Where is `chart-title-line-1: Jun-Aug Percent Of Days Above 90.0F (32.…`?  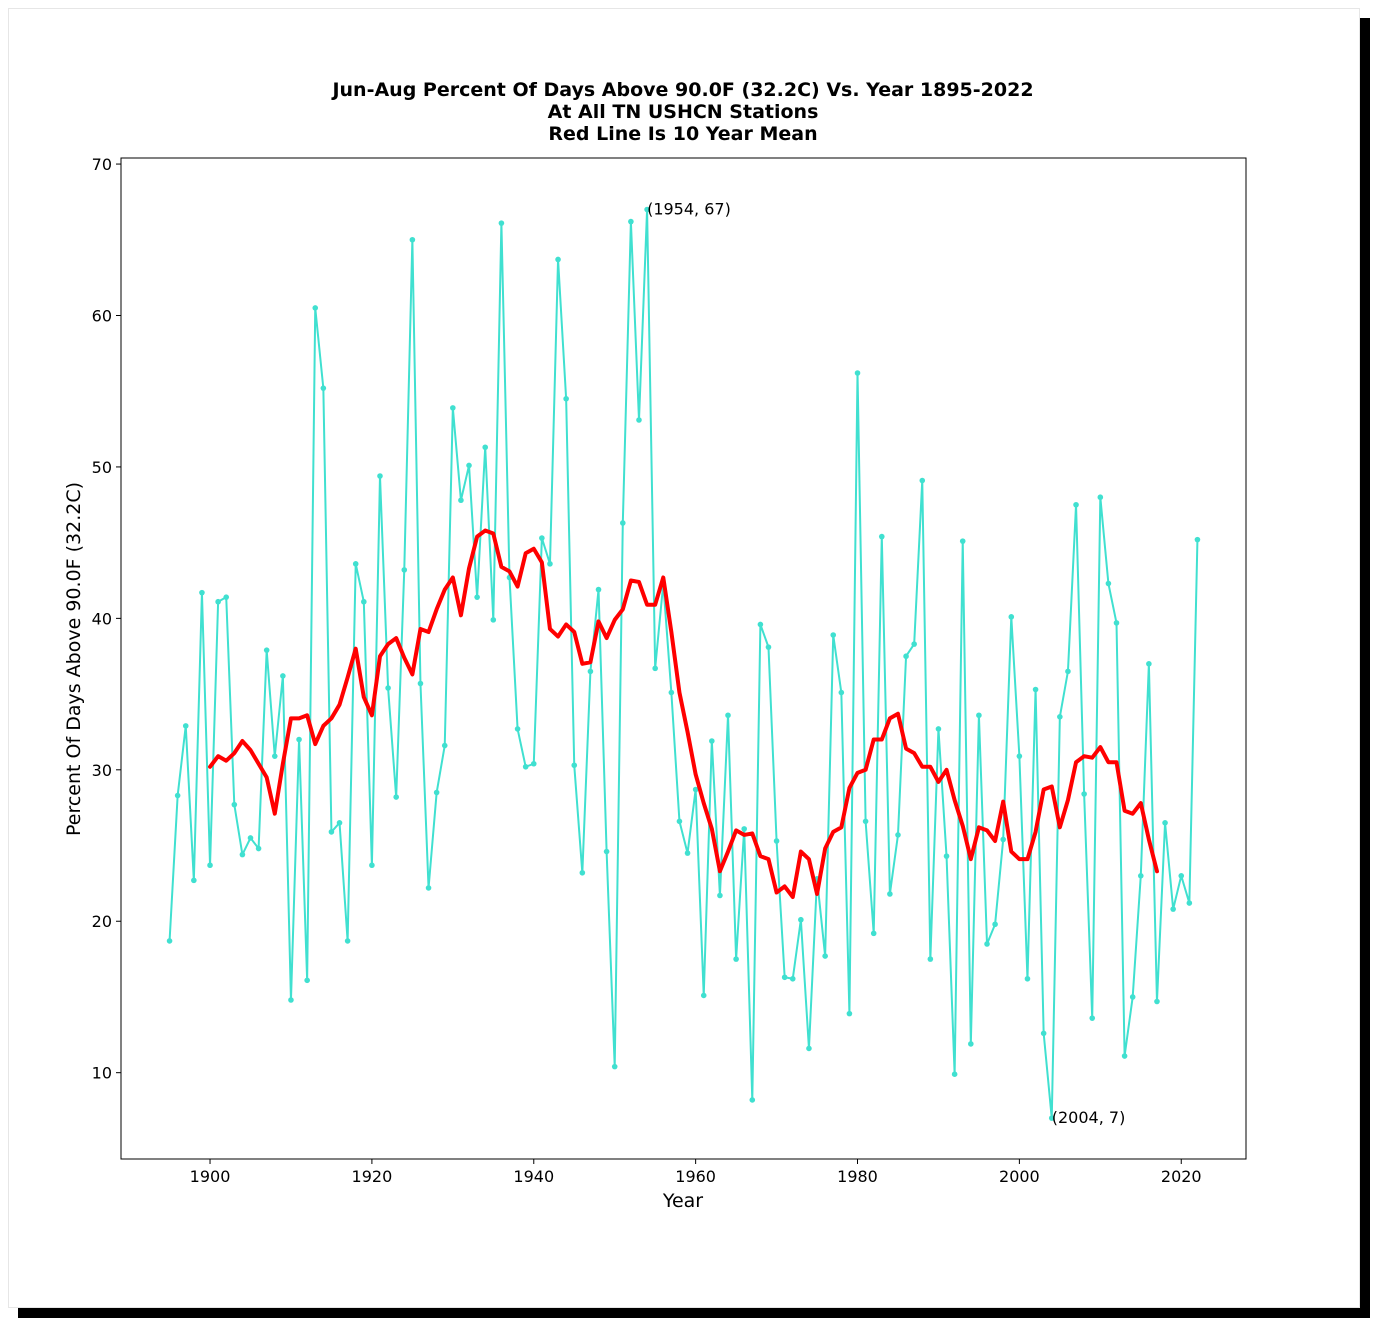 chart-title-line-1: Jun-Aug Percent Of Days Above 90.0F (32.… is located at coordinates (681, 90).